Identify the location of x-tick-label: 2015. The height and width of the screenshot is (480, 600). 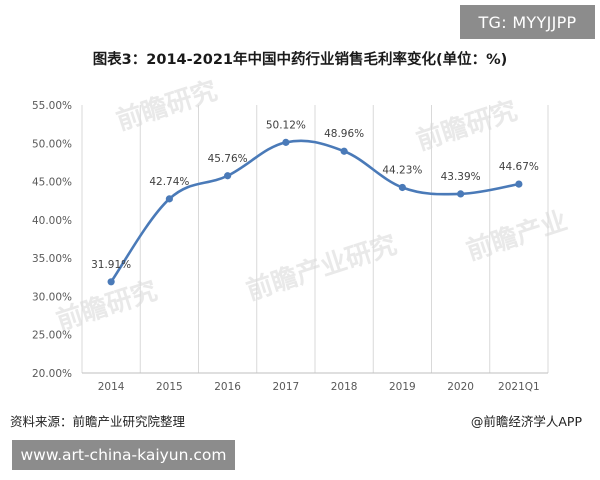
(169, 387).